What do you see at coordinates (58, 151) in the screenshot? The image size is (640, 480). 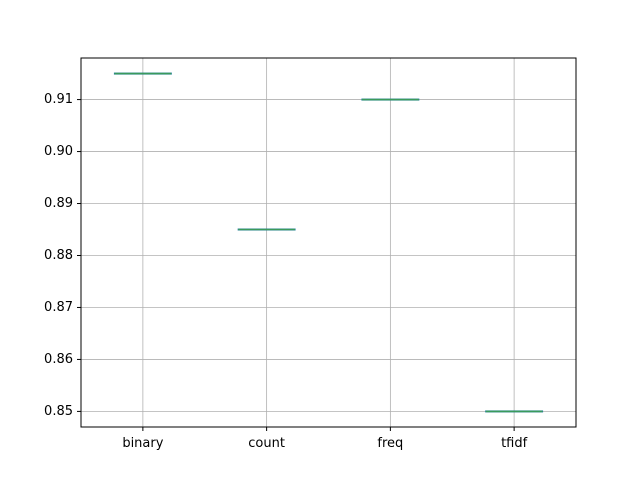 I see `y-tick-label: 0.90` at bounding box center [58, 151].